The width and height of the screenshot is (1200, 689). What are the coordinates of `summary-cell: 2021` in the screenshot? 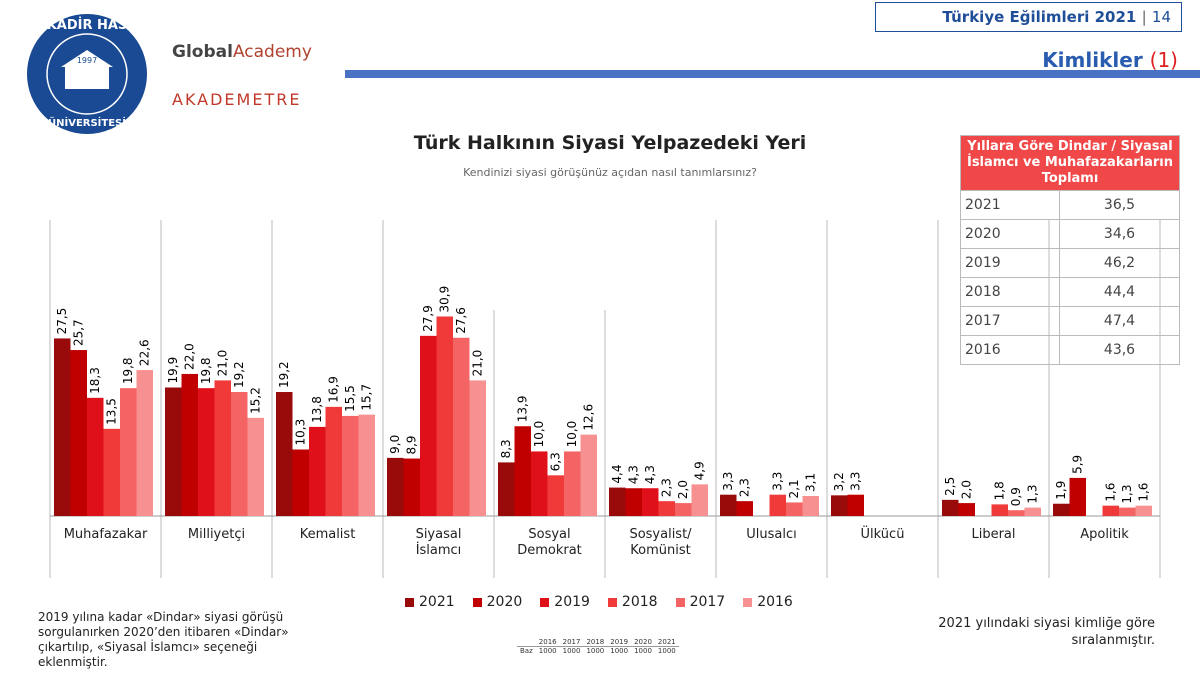 It's located at (1010, 205).